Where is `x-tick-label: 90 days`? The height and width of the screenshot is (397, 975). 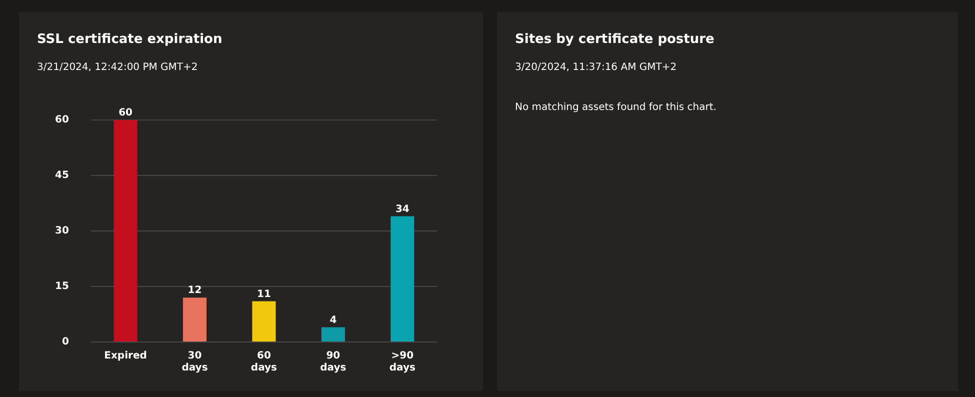 x-tick-label: 90 days is located at coordinates (333, 362).